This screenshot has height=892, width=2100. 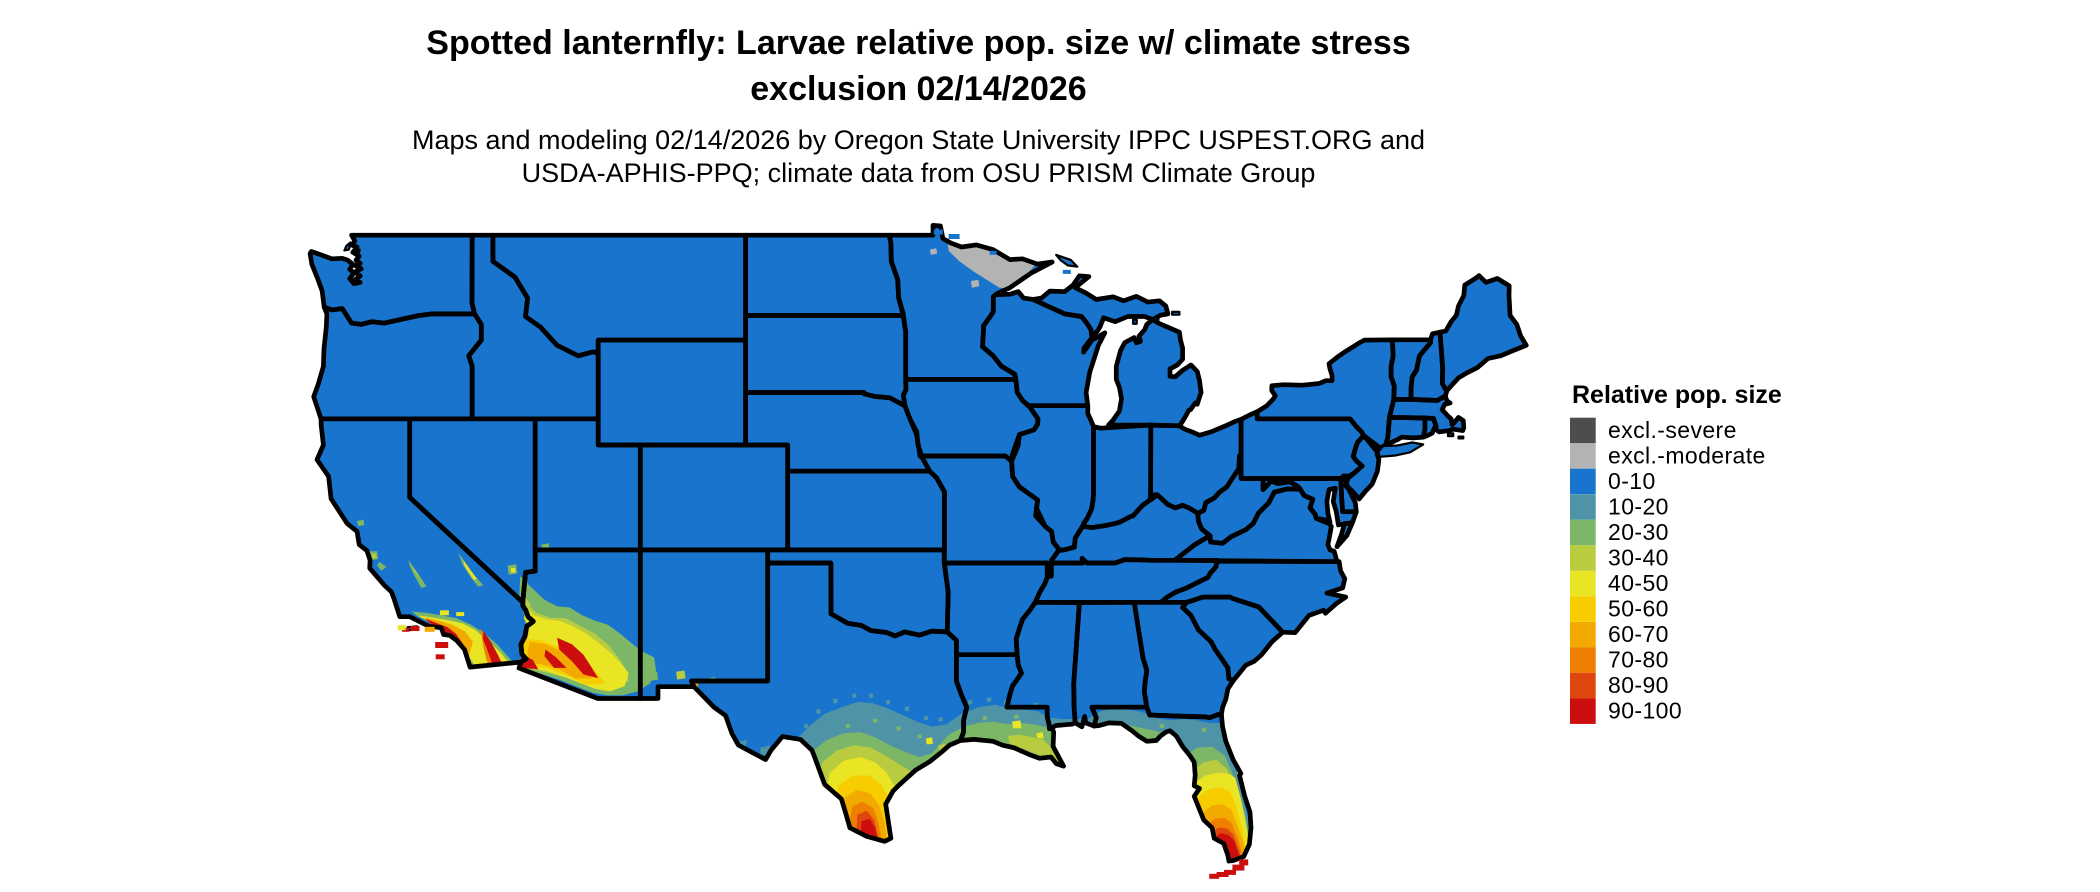 I want to click on svg-text: 20-30, so click(x=1638, y=532).